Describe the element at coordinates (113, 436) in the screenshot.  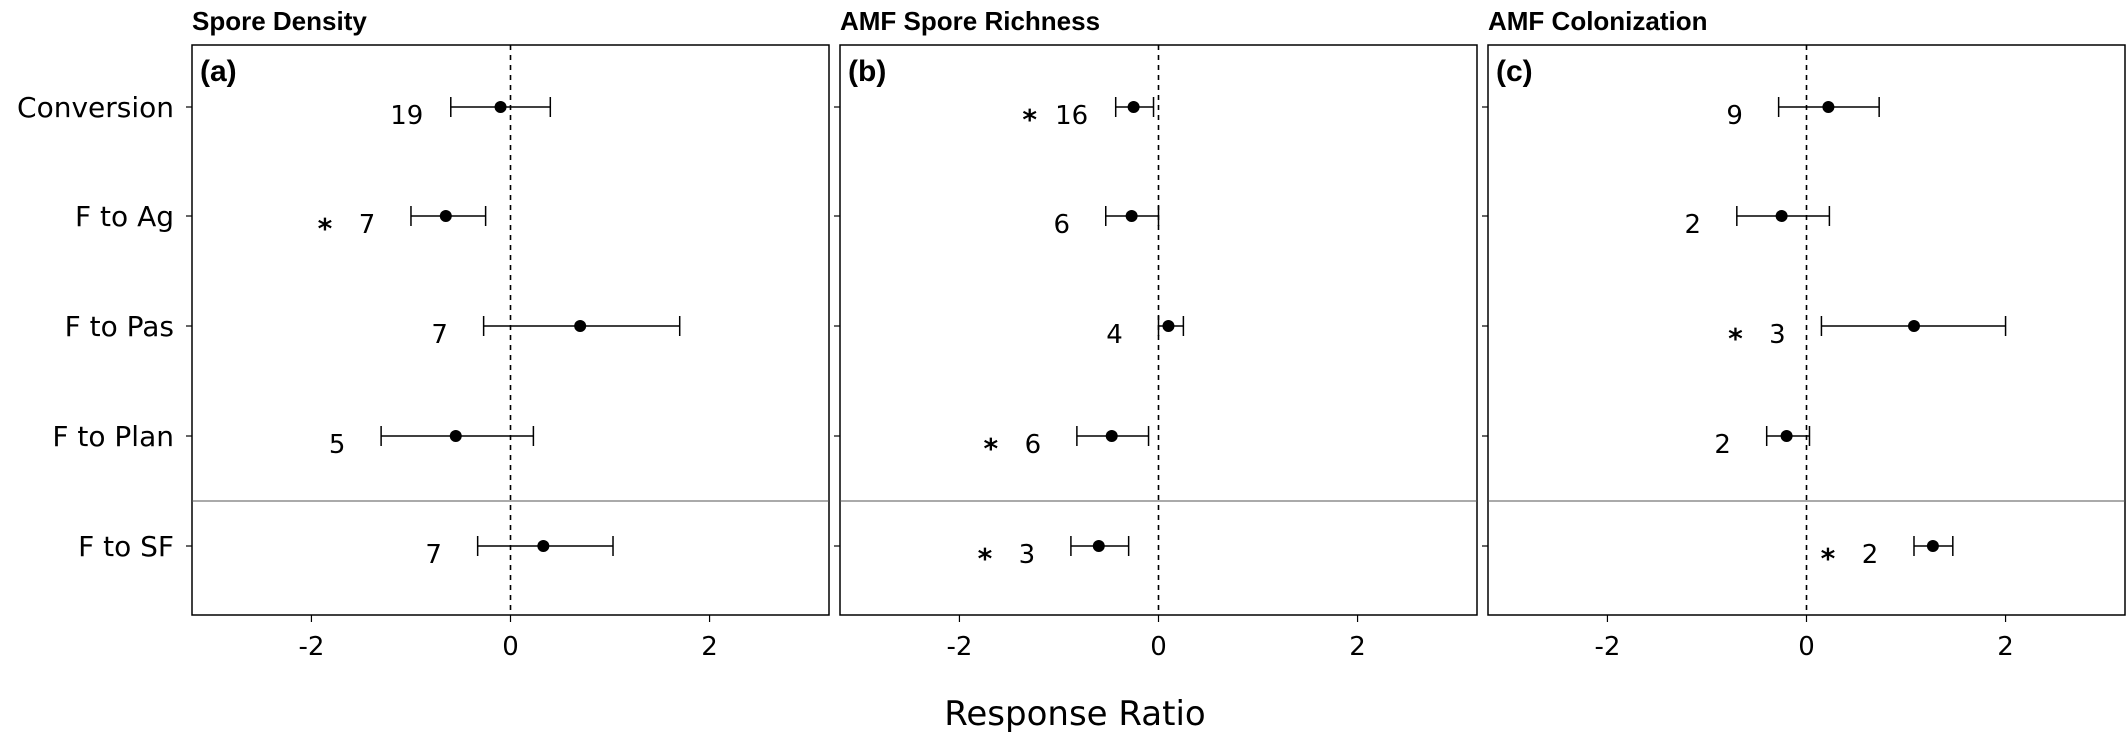
I see `category-label: F to Plan` at that location.